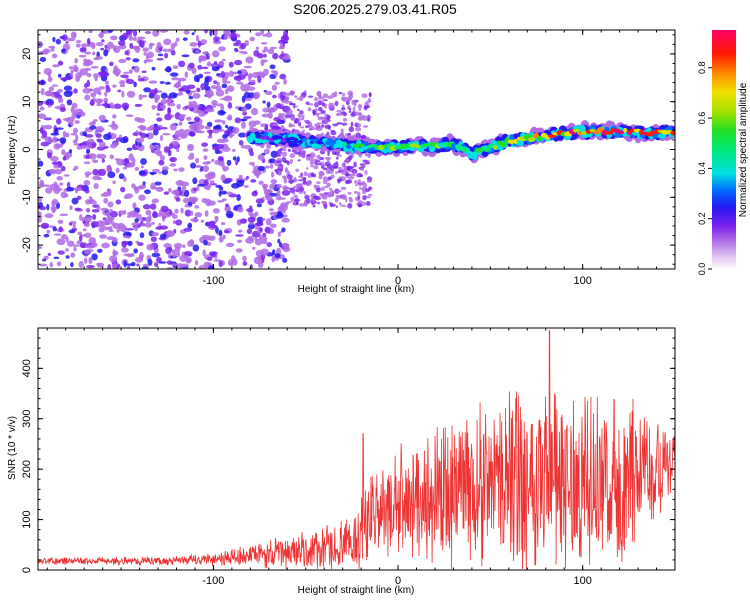 The image size is (750, 600). What do you see at coordinates (213, 281) in the screenshot?
I see `x-tick-label: -100` at bounding box center [213, 281].